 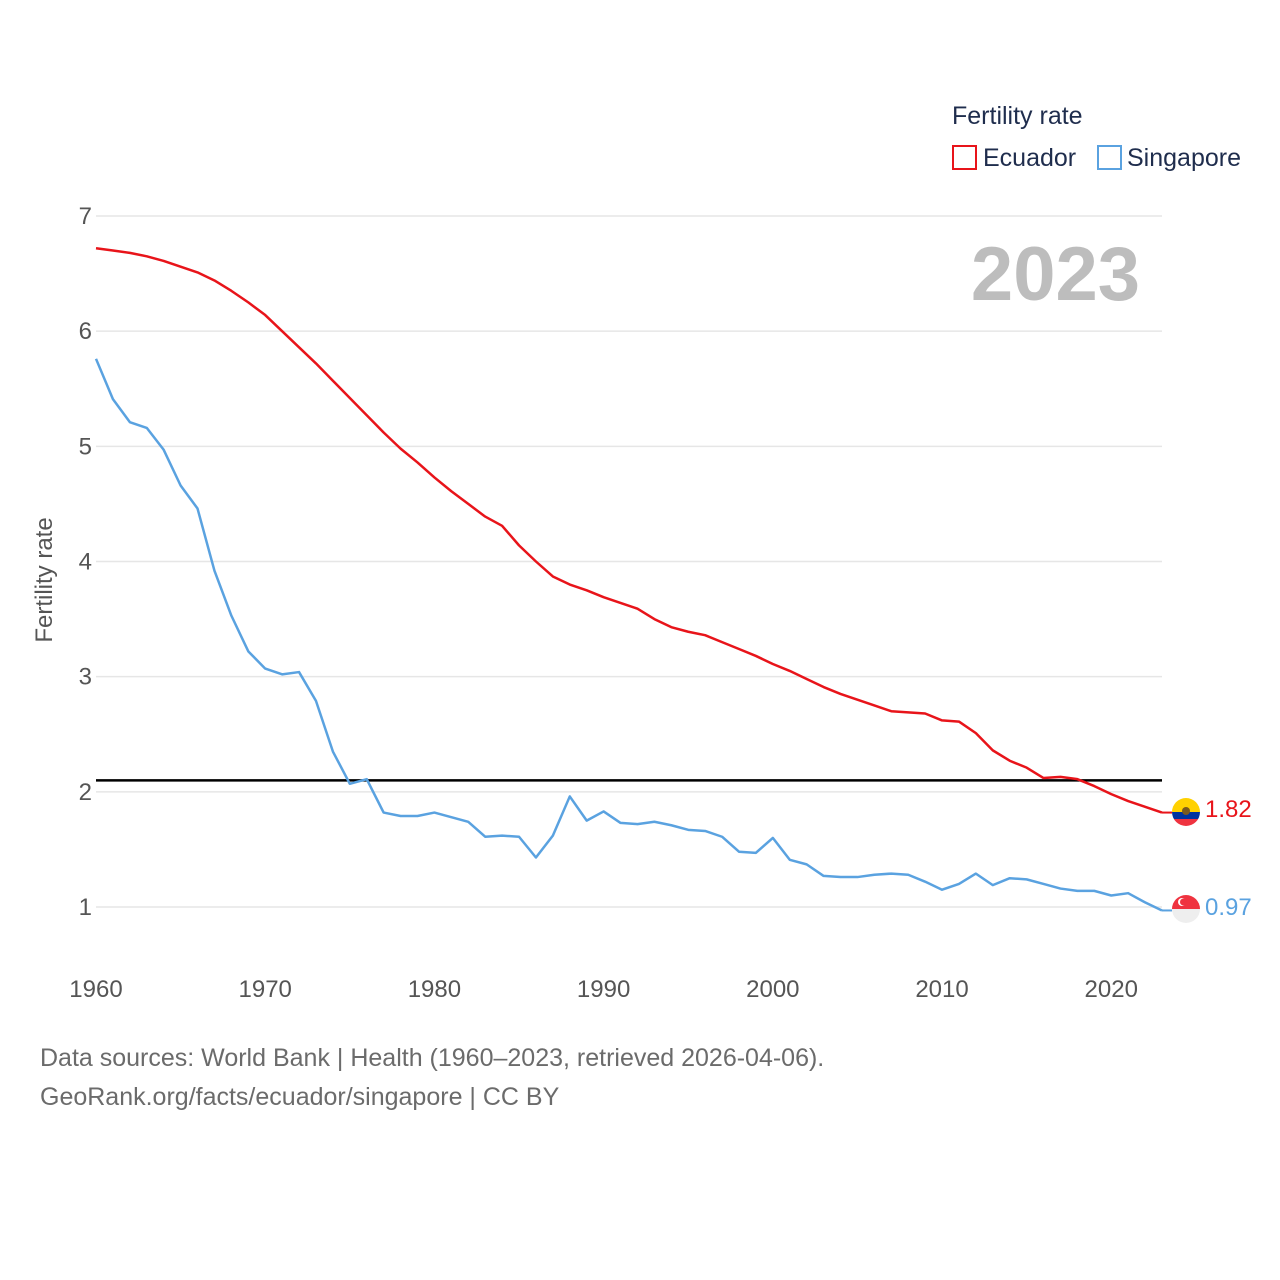 What do you see at coordinates (85, 677) in the screenshot?
I see `y-tick-label: 3` at bounding box center [85, 677].